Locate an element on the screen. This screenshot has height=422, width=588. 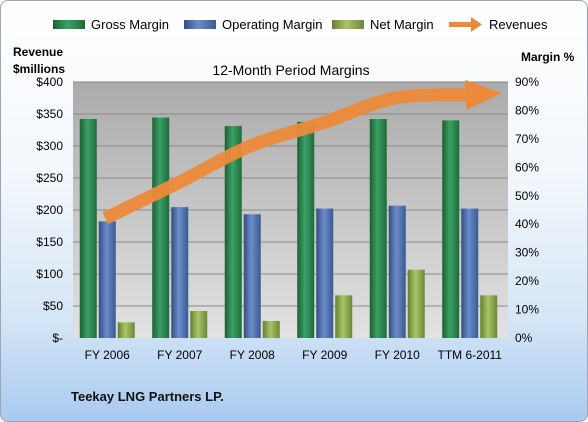
legend-label-operating: Operating Margin is located at coordinates (272, 24).